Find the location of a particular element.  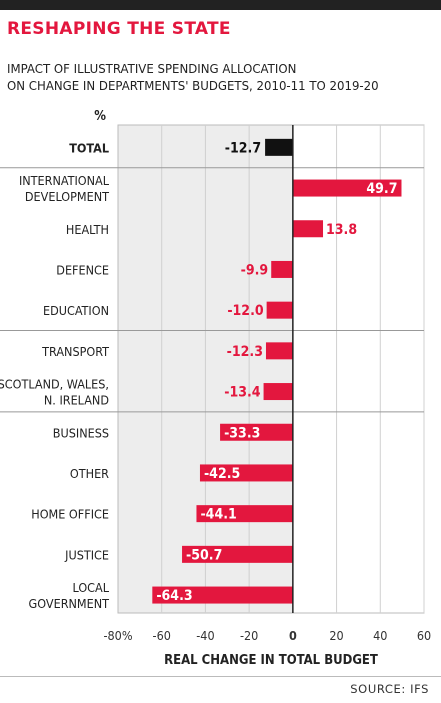

category-label-line: HOME OFFICE is located at coordinates (70, 514).